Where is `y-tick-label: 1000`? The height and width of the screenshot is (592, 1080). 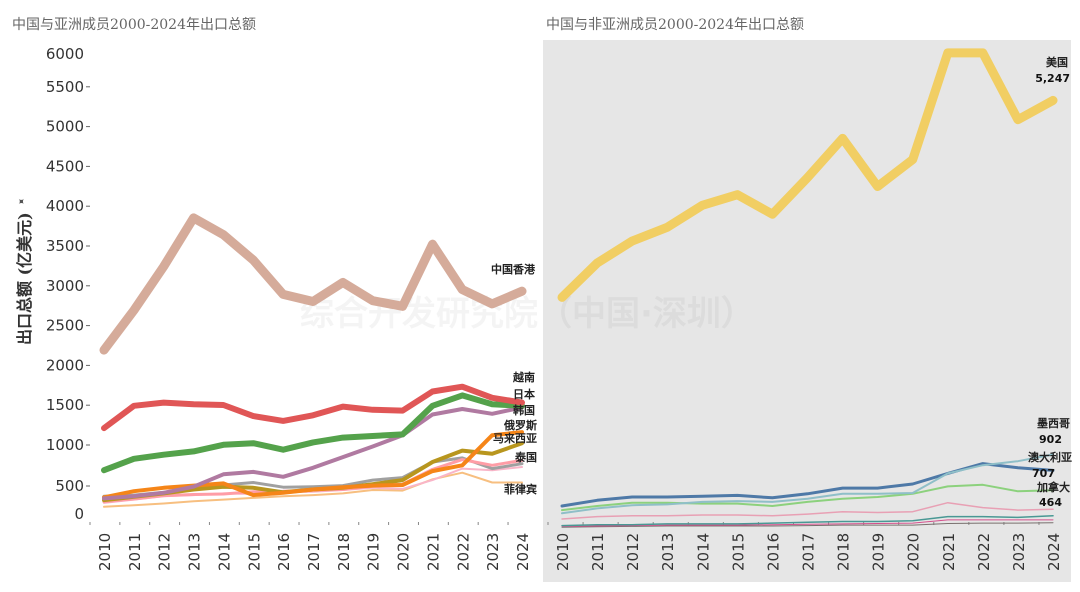 y-tick-label: 1000 is located at coordinates (65, 445).